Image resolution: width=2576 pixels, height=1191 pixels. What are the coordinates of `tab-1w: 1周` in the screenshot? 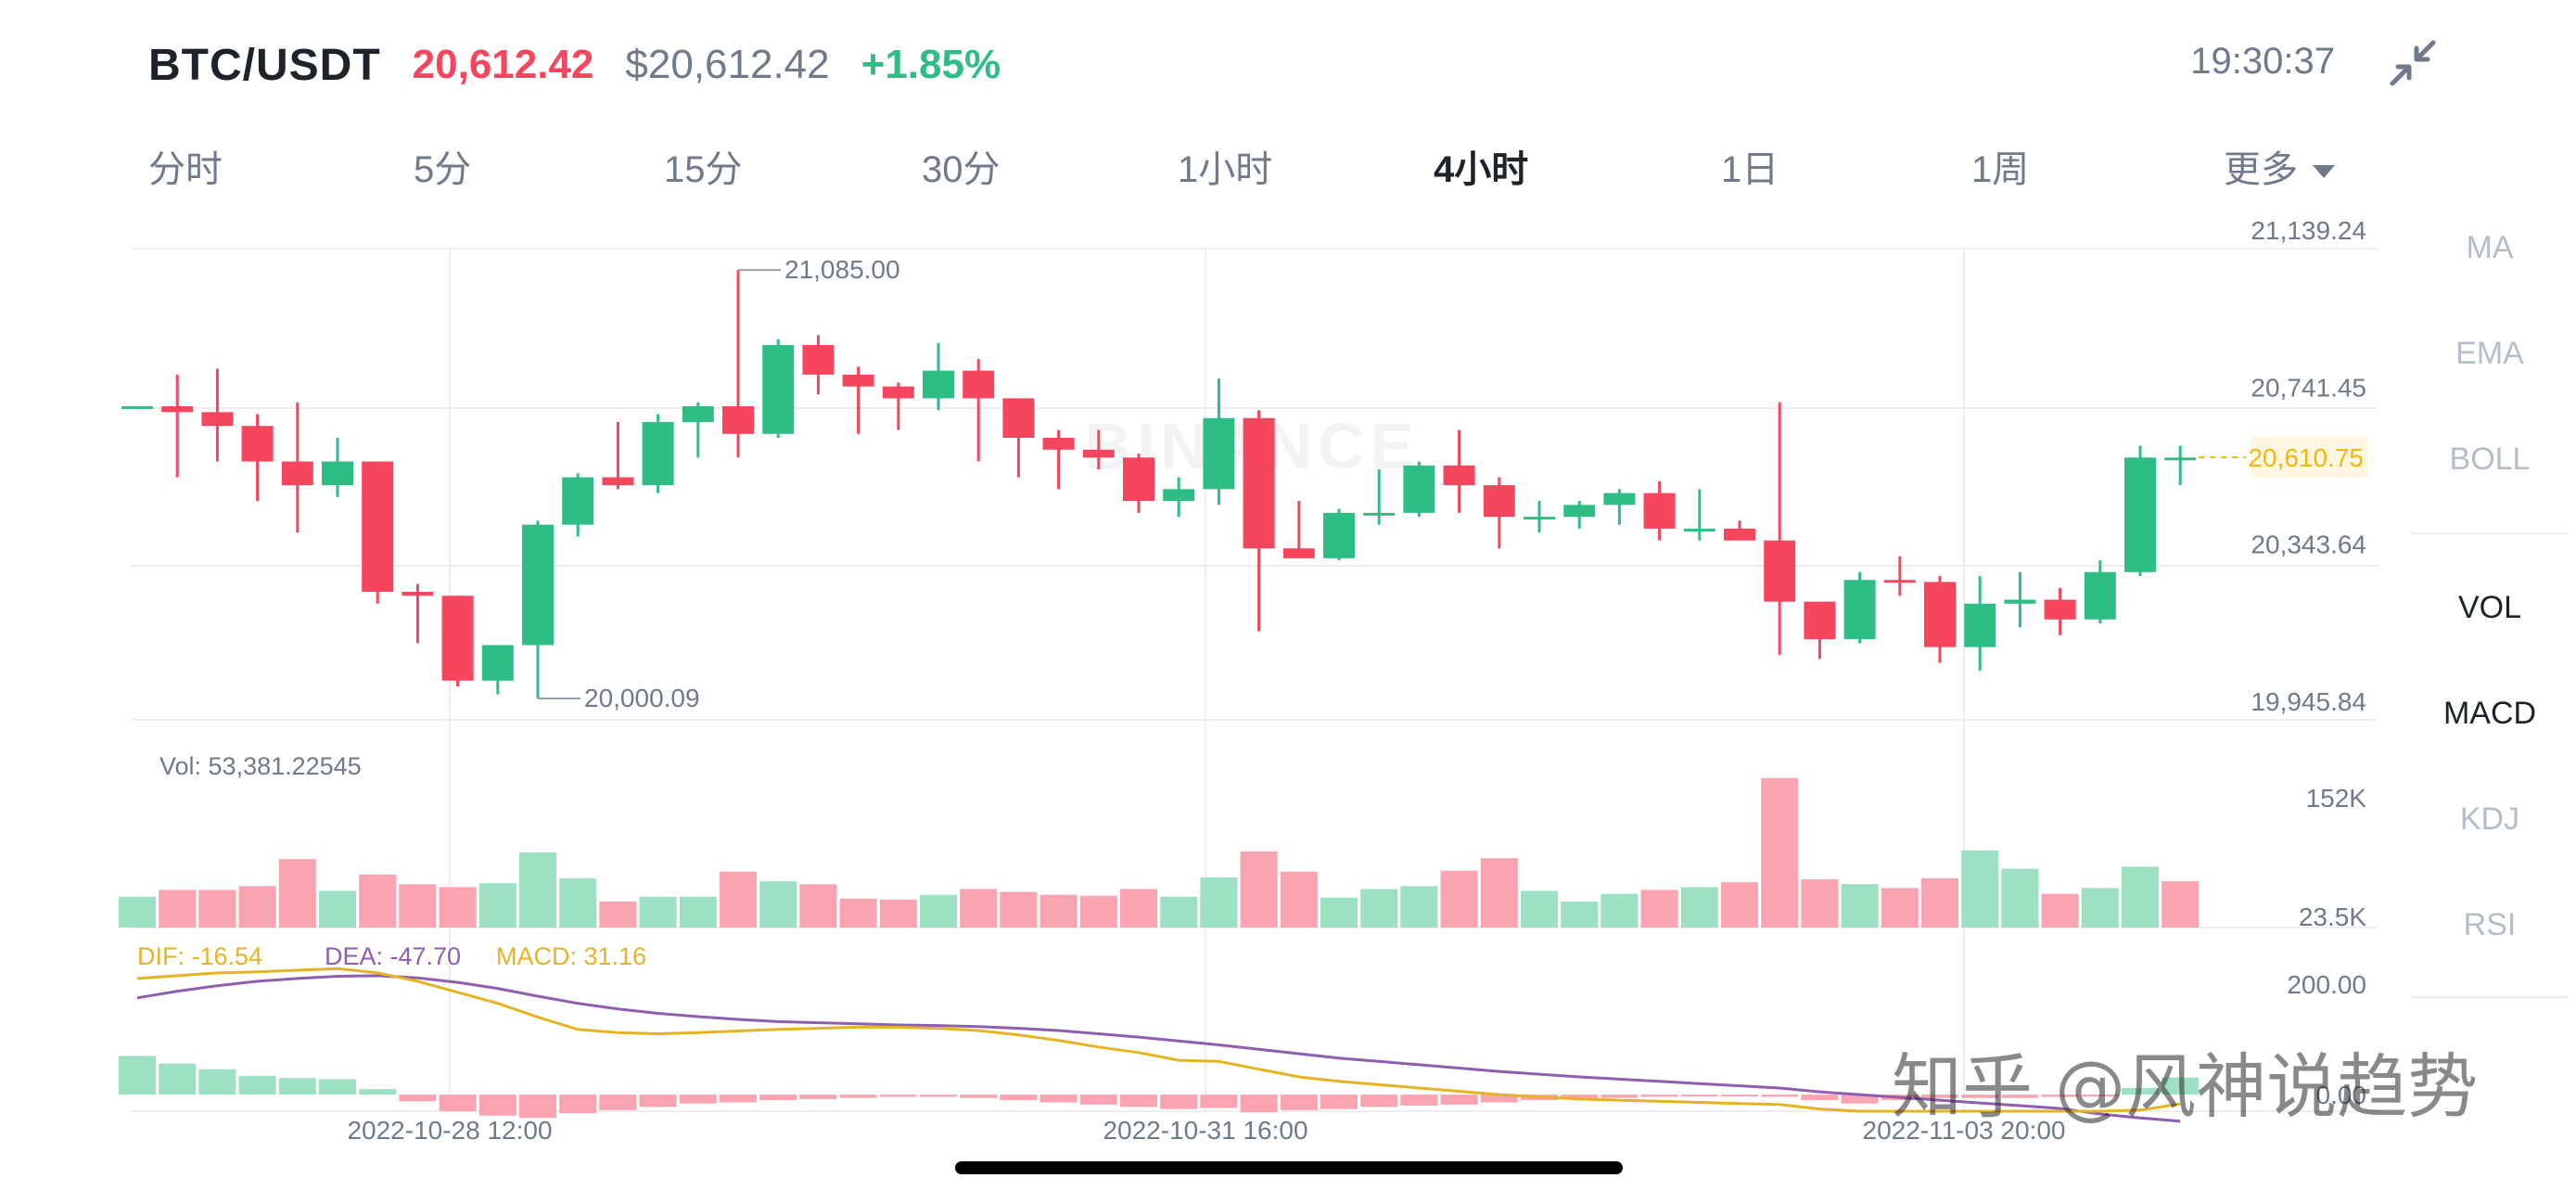 It's located at (2000, 169).